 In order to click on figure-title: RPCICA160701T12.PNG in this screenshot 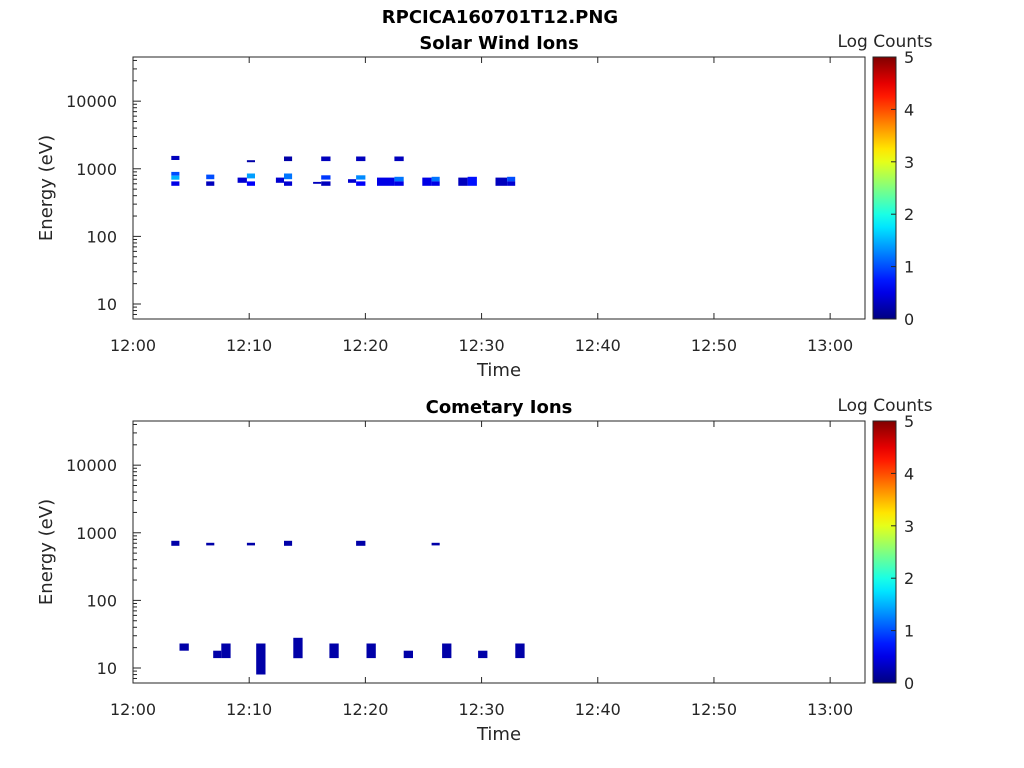, I will do `click(500, 17)`.